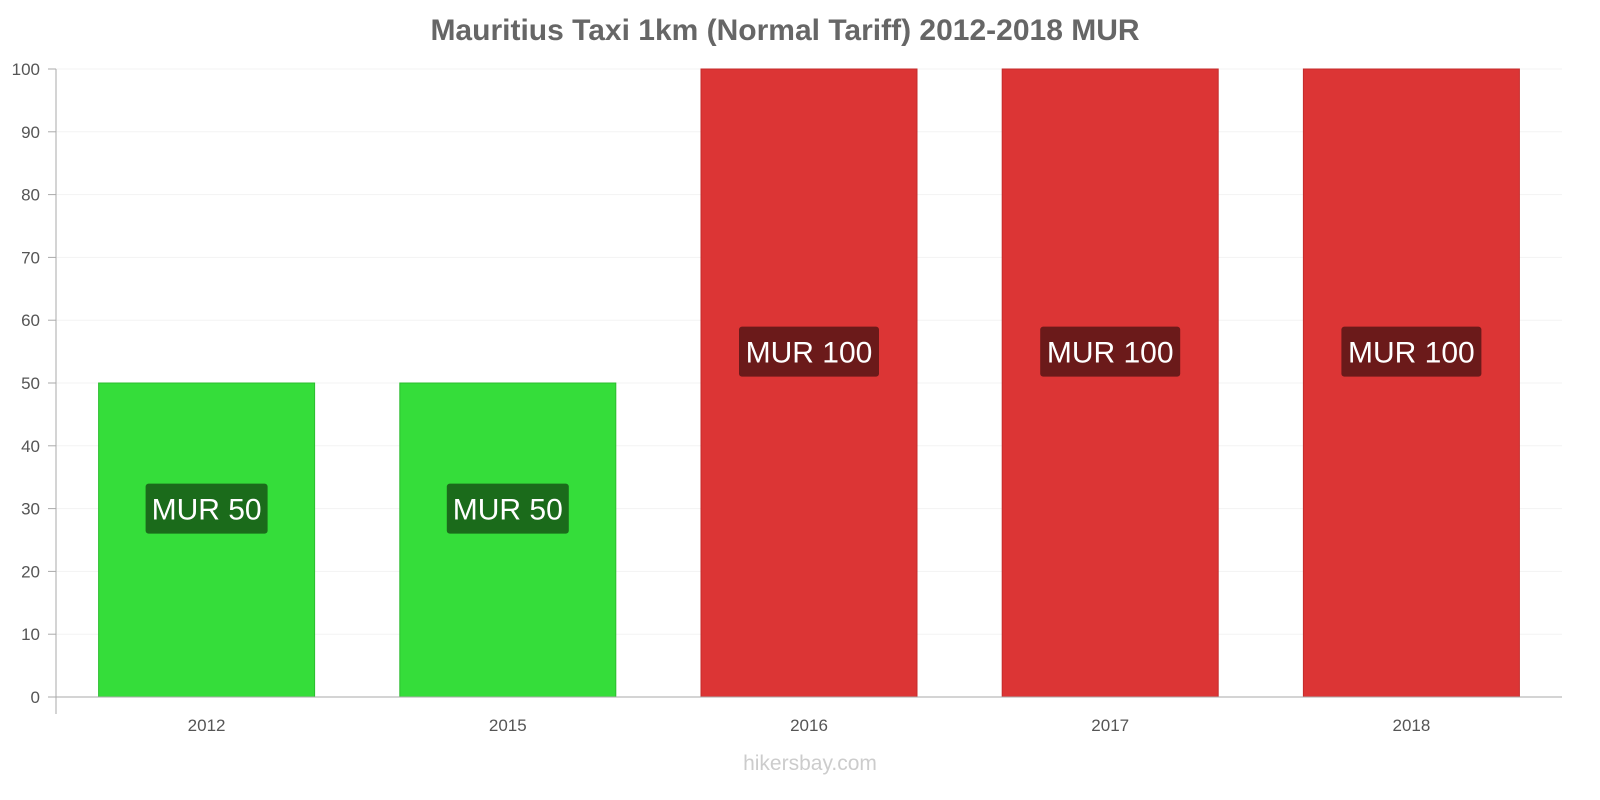 The width and height of the screenshot is (1600, 800). Describe the element at coordinates (1411, 725) in the screenshot. I see `x-tick-label: 2018` at that location.